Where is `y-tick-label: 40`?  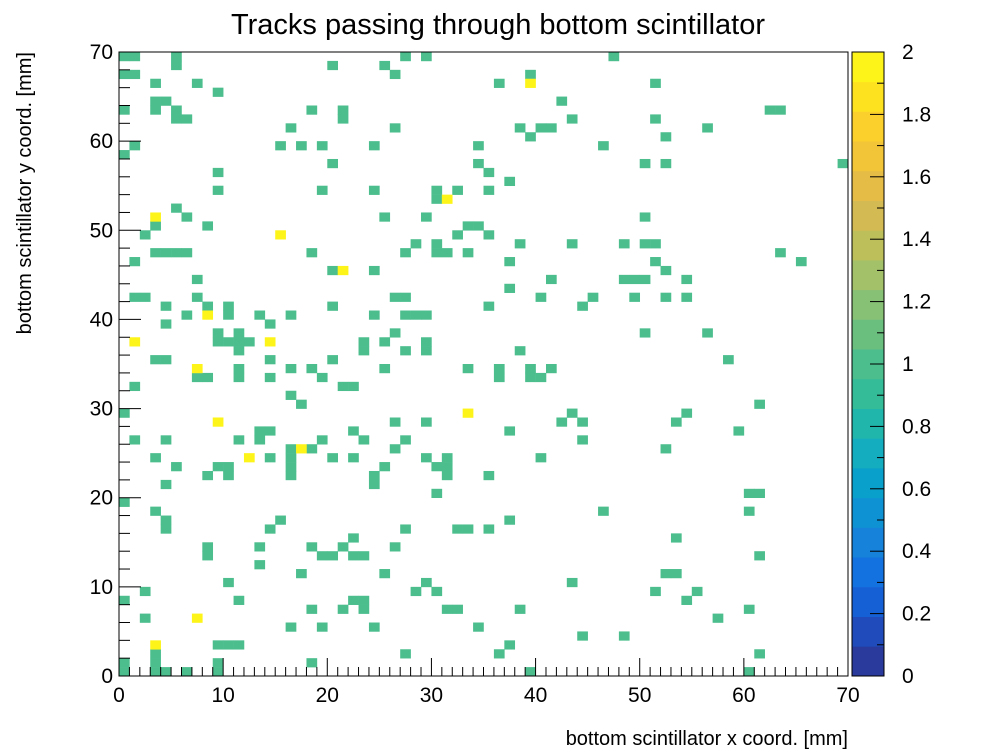
y-tick-label: 40 is located at coordinates (101, 319).